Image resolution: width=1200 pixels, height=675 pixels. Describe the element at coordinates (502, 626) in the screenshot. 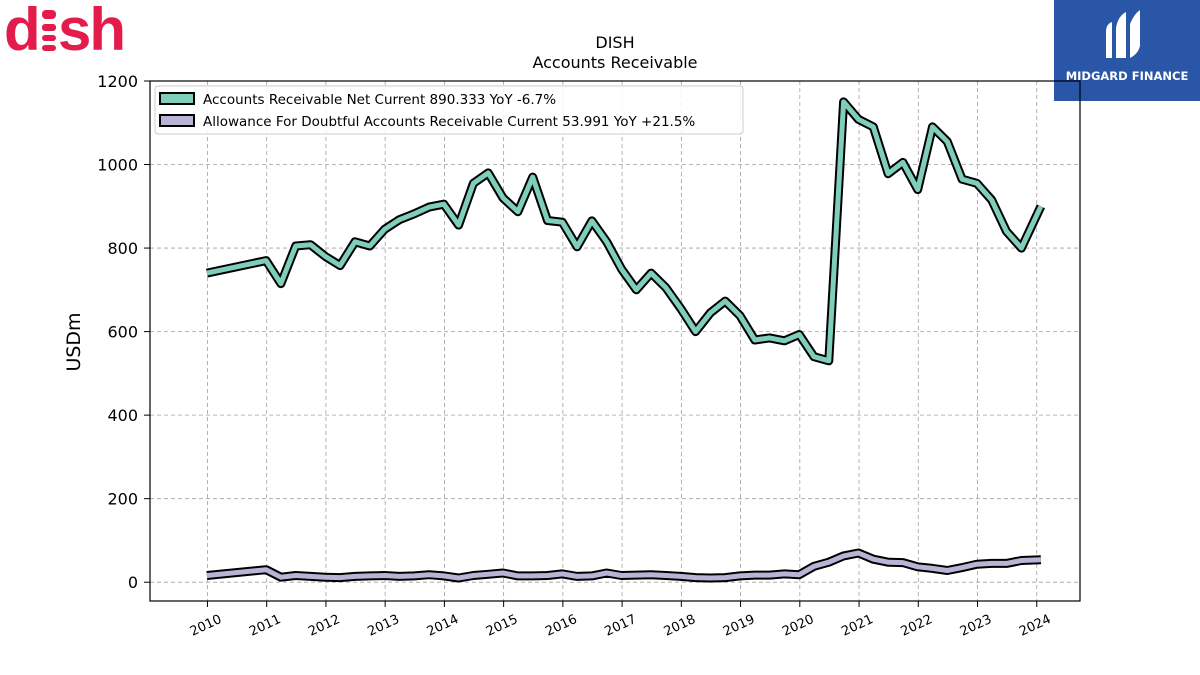

I see `x-tick-label: 2015` at that location.